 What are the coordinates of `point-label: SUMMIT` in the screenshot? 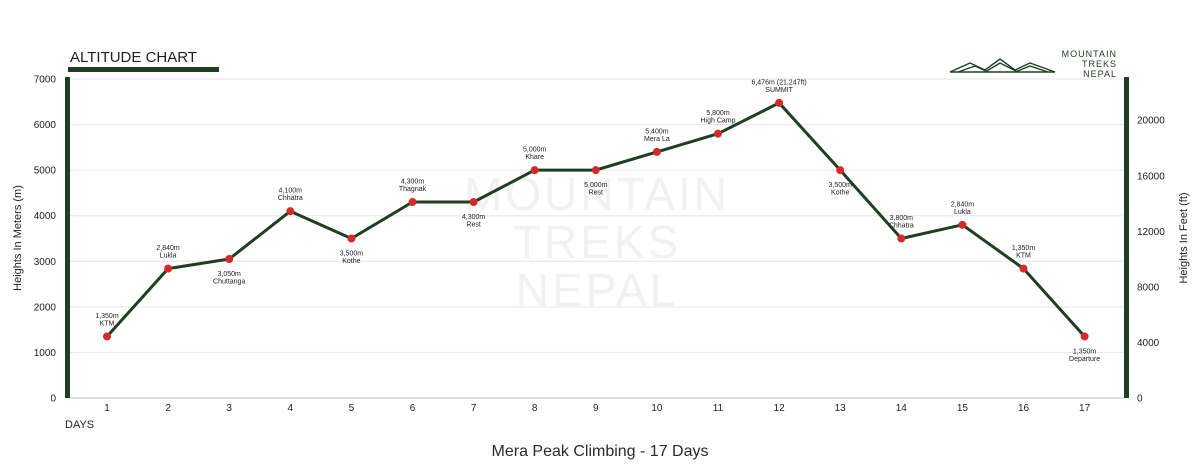 It's located at (779, 90).